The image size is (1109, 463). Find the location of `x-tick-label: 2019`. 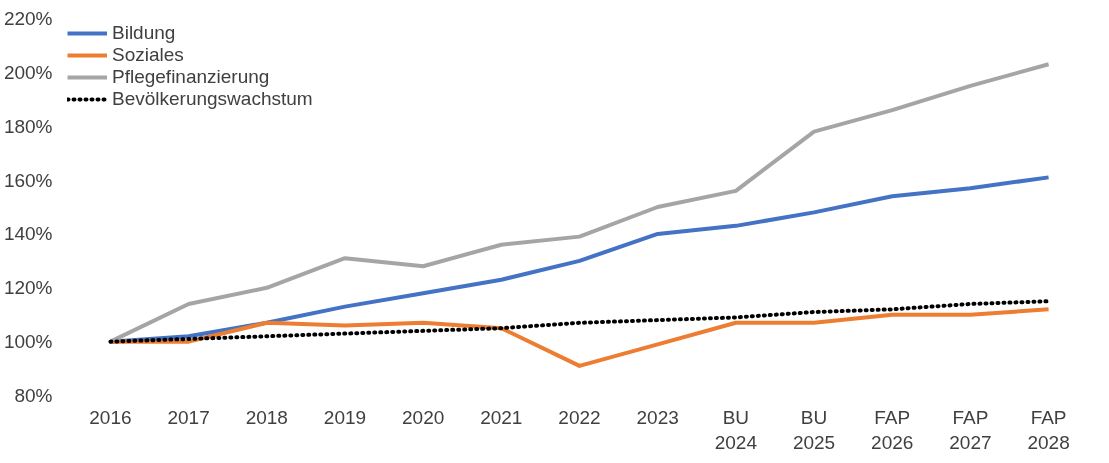

x-tick-label: 2019 is located at coordinates (345, 417).